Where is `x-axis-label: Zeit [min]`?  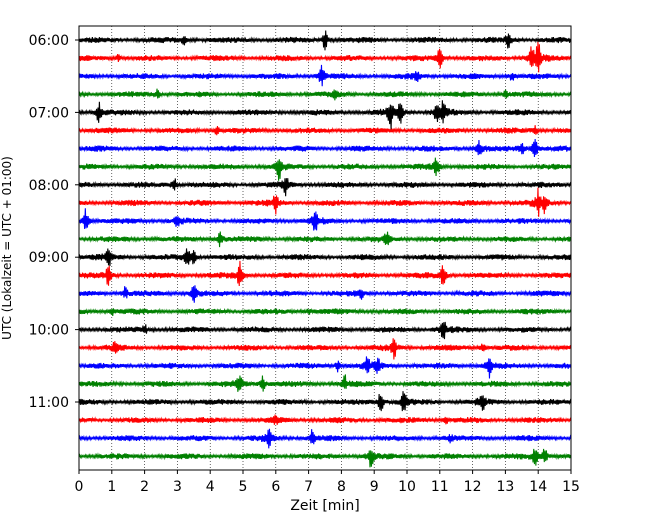 x-axis-label: Zeit [min] is located at coordinates (324, 506).